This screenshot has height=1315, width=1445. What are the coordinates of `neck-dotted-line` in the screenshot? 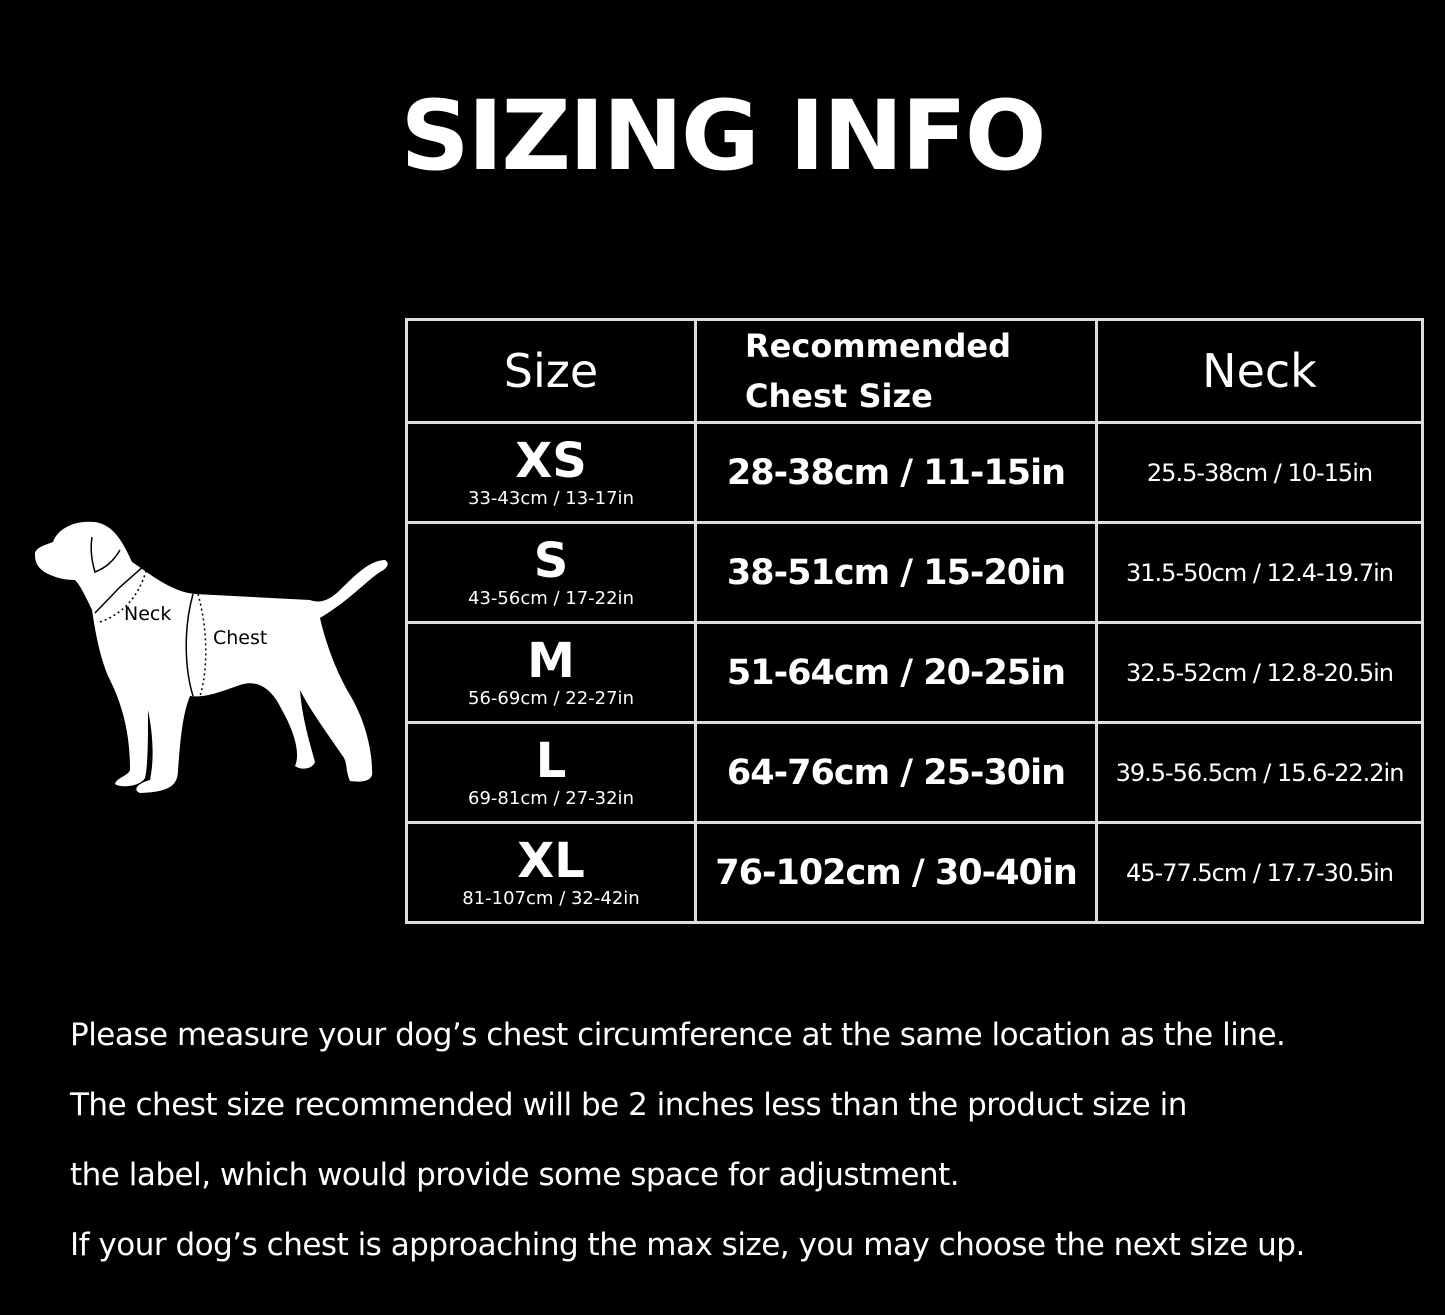 It's located at (123, 595).